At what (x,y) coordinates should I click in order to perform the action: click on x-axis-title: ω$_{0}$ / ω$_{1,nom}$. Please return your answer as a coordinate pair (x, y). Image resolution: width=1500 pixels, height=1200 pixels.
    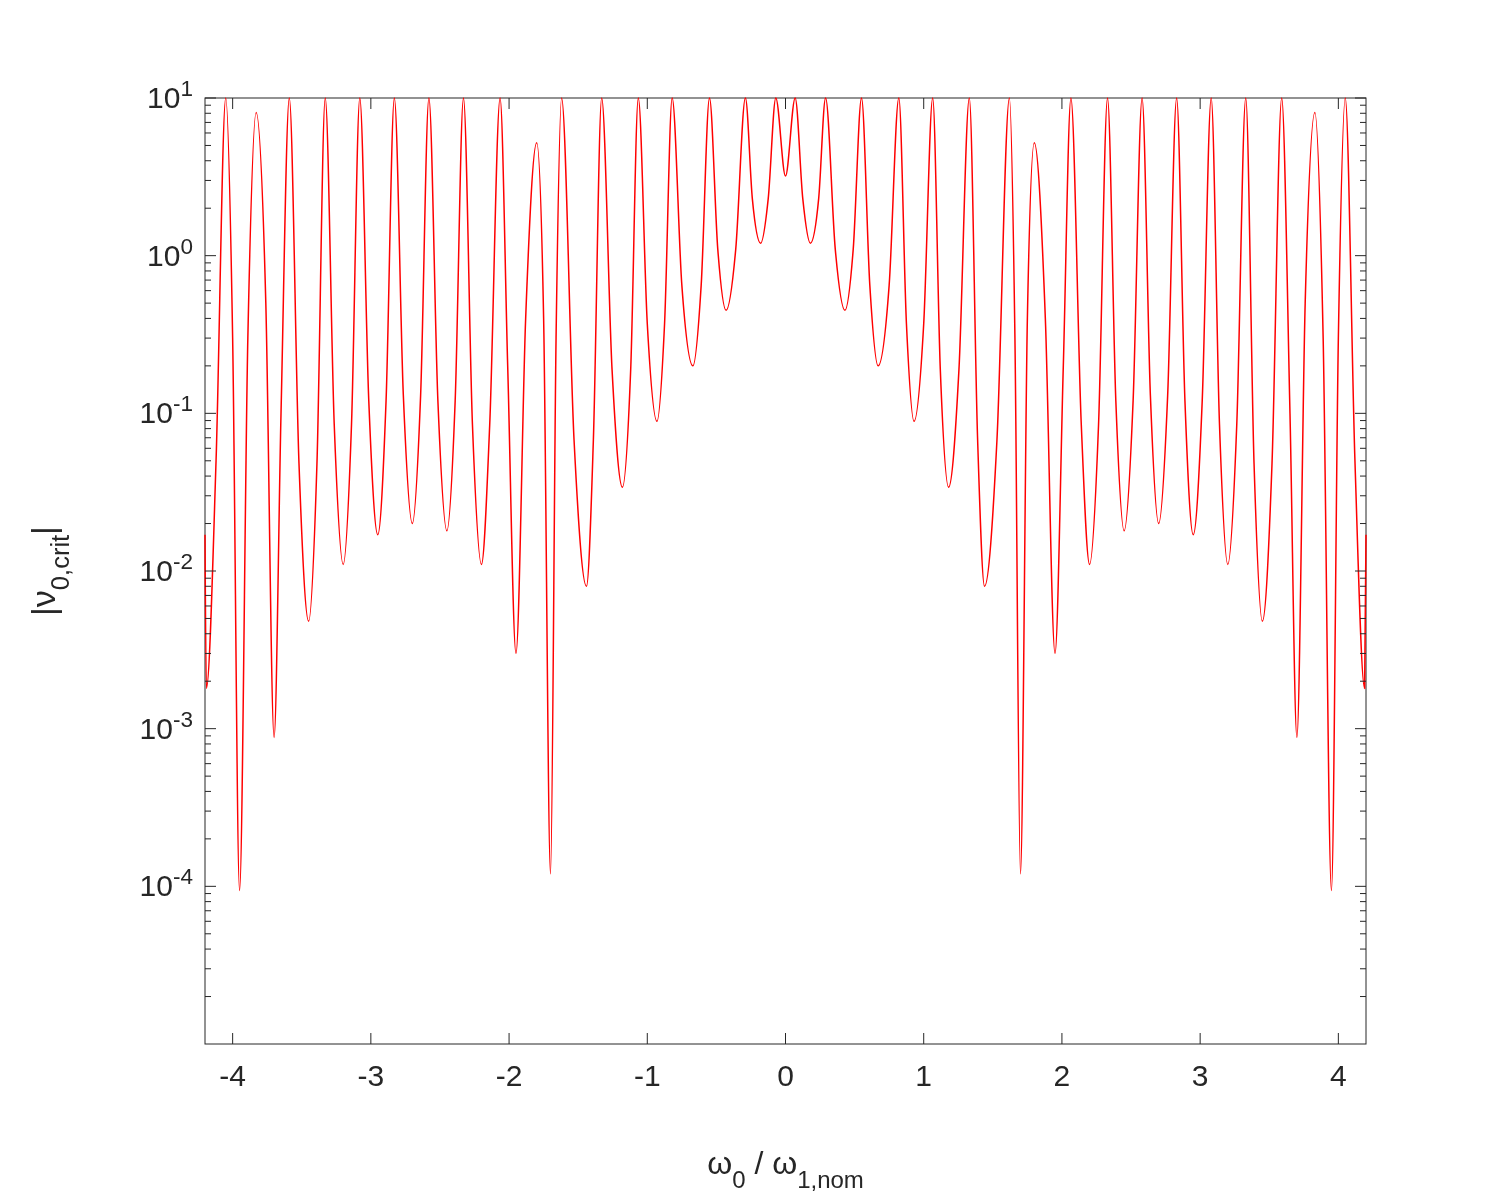
    Looking at the image, I should click on (785, 1169).